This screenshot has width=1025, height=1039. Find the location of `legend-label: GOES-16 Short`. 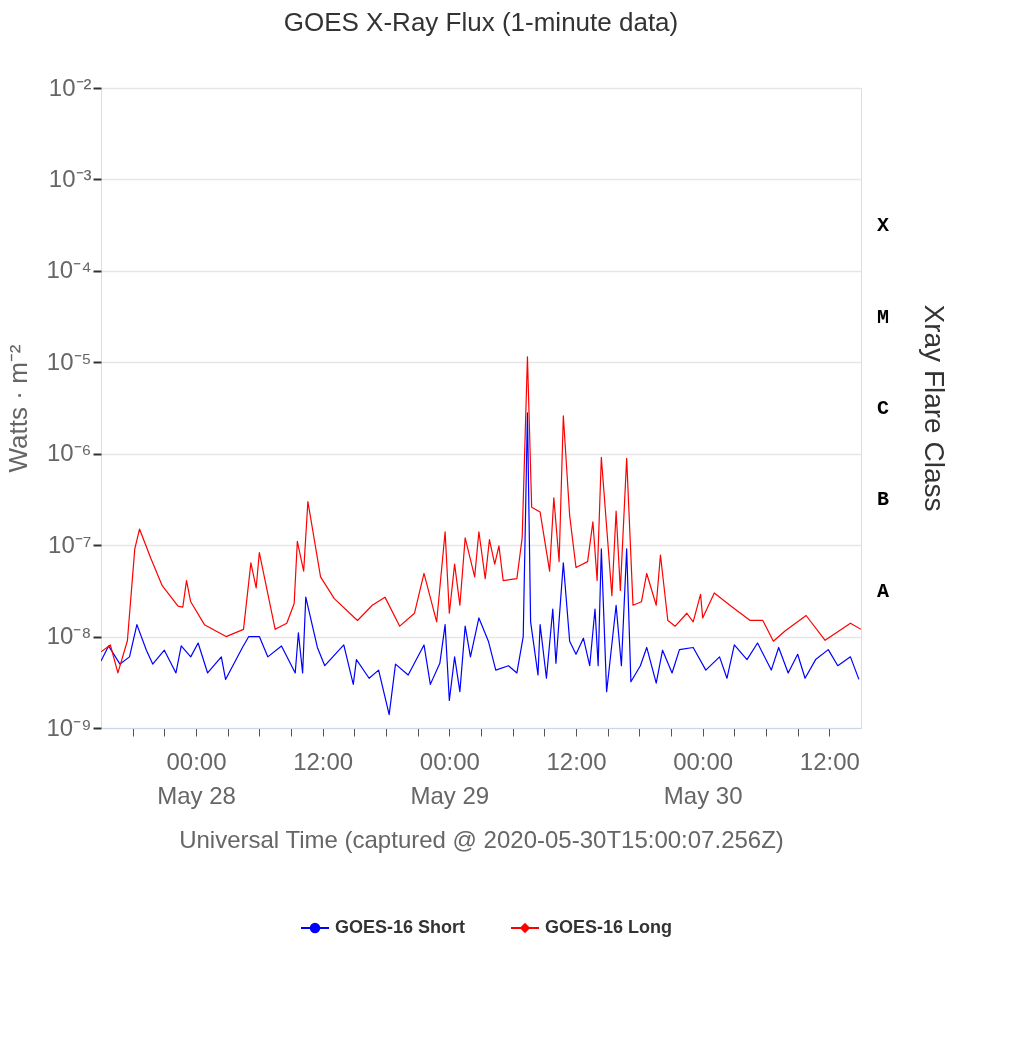

legend-label: GOES-16 Short is located at coordinates (400, 927).